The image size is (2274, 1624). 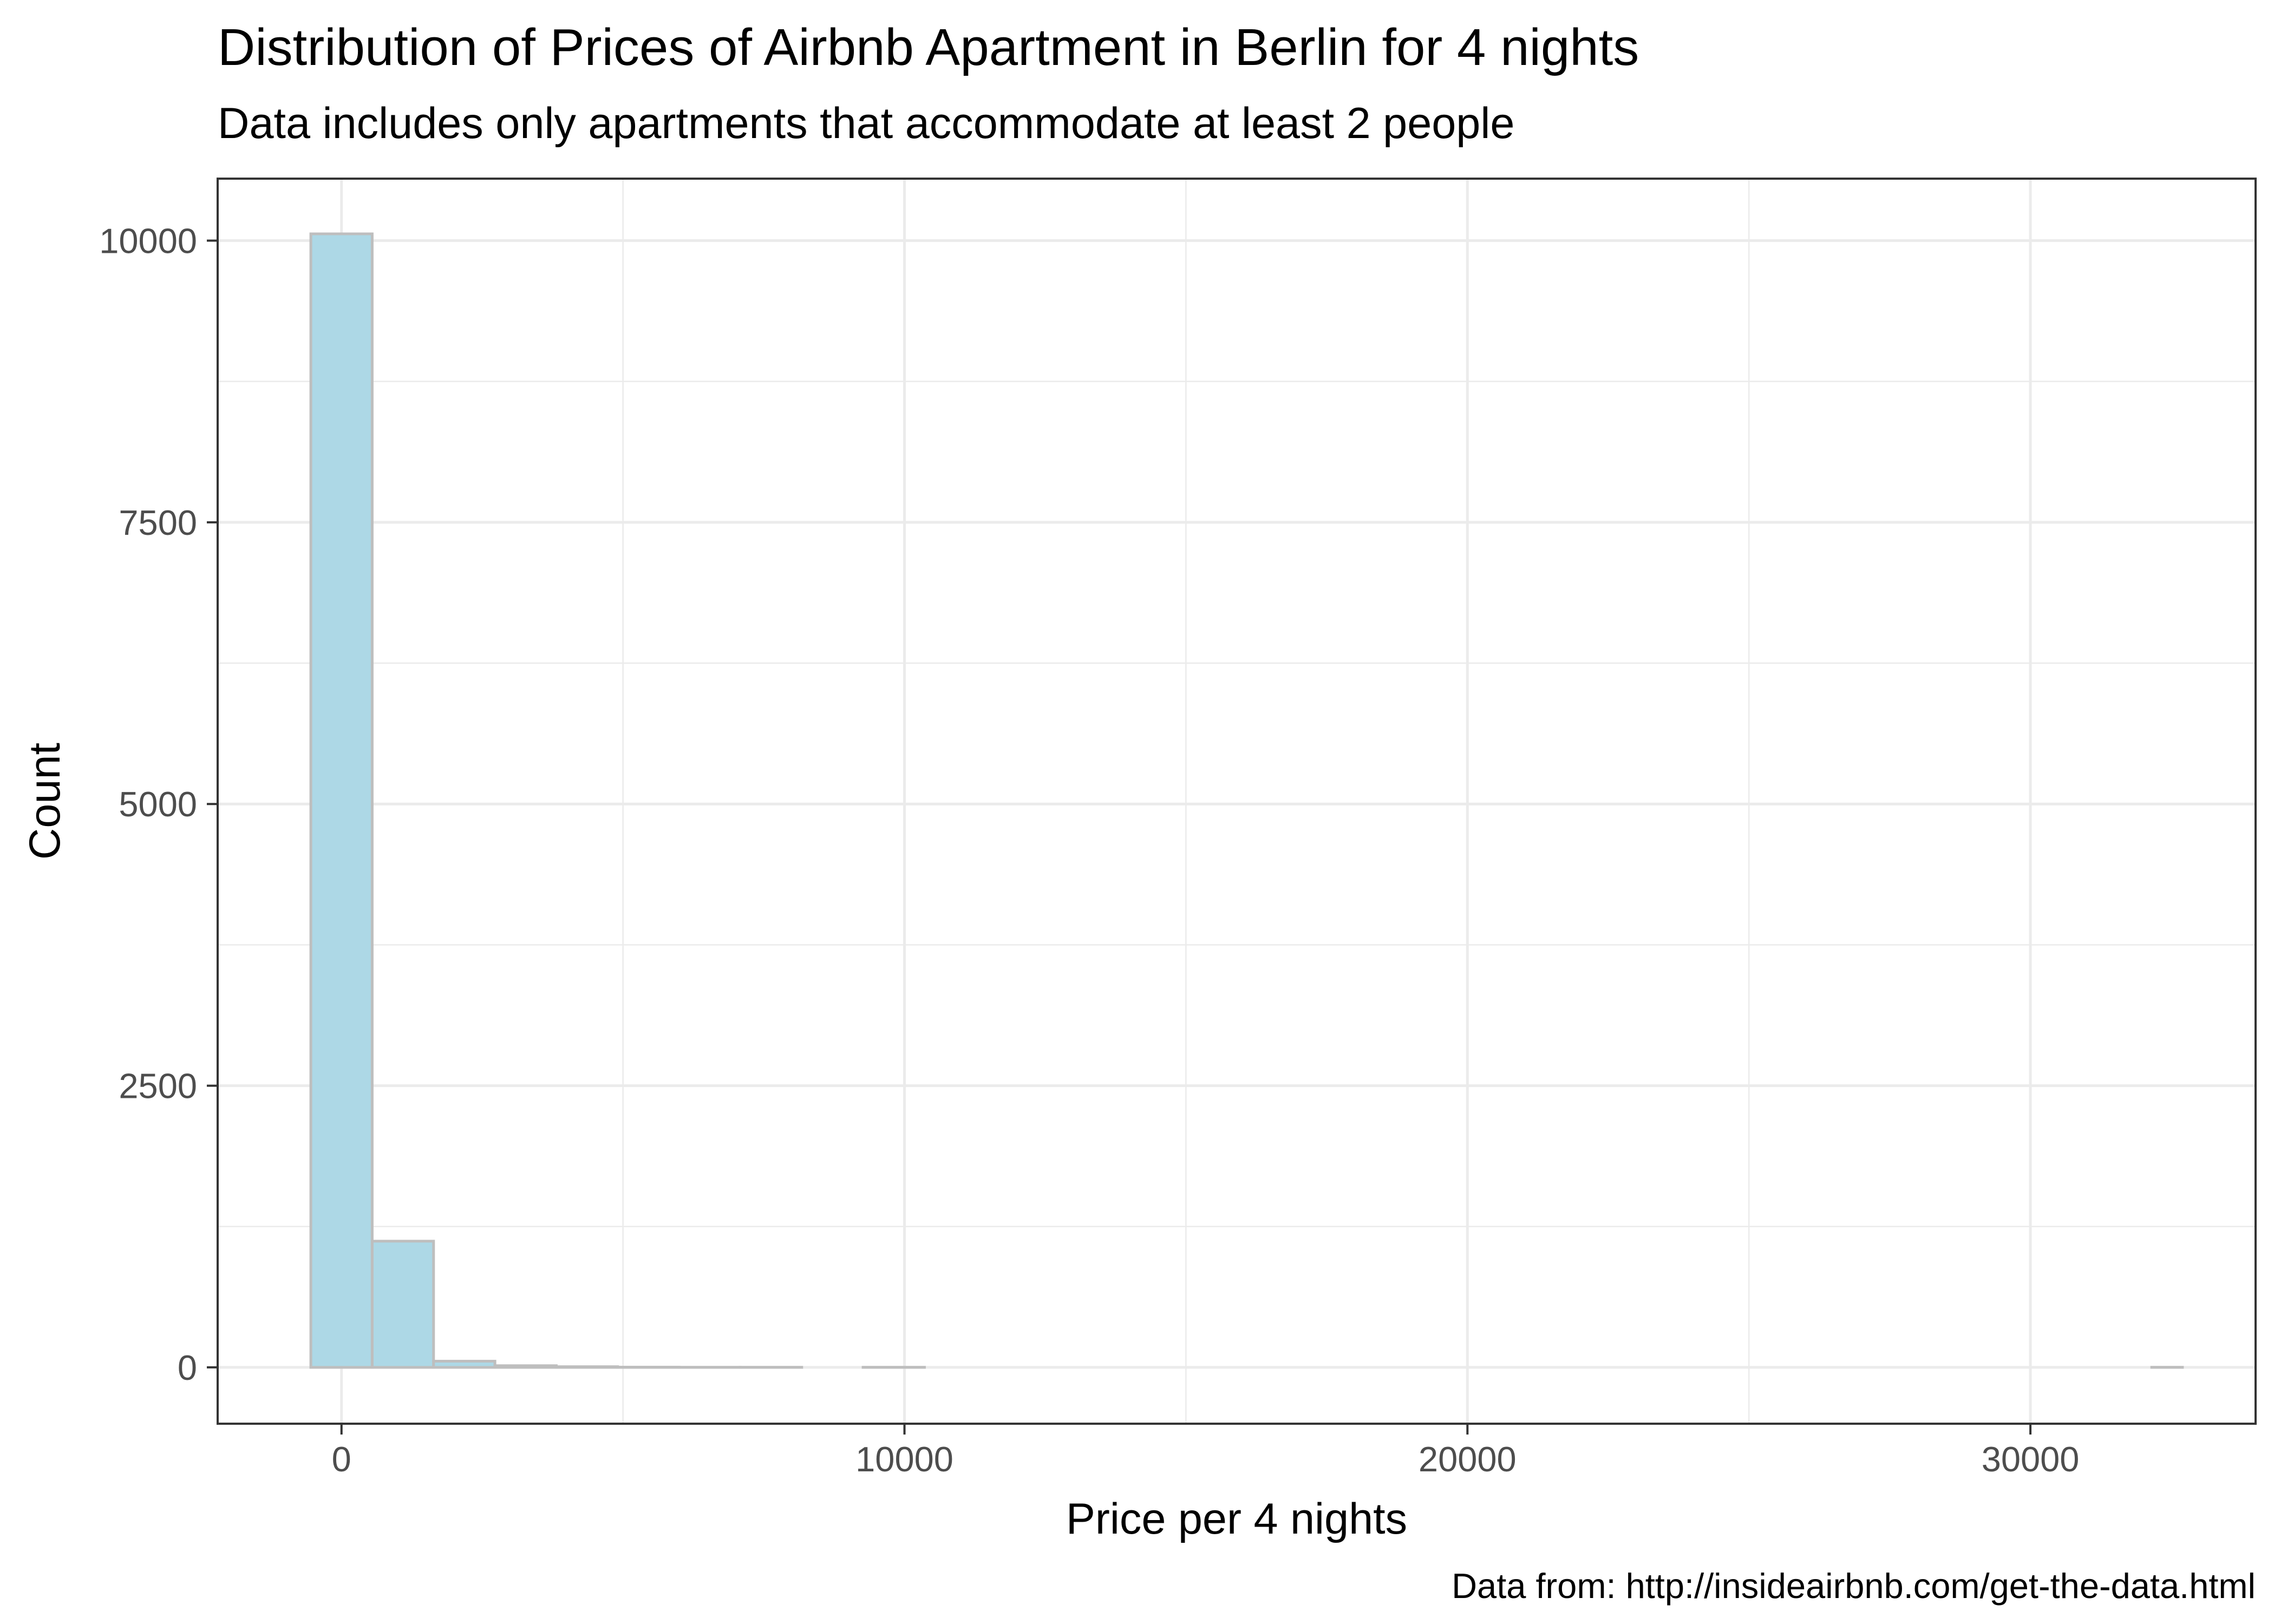 I want to click on x-tick-label: 0, so click(x=342, y=1459).